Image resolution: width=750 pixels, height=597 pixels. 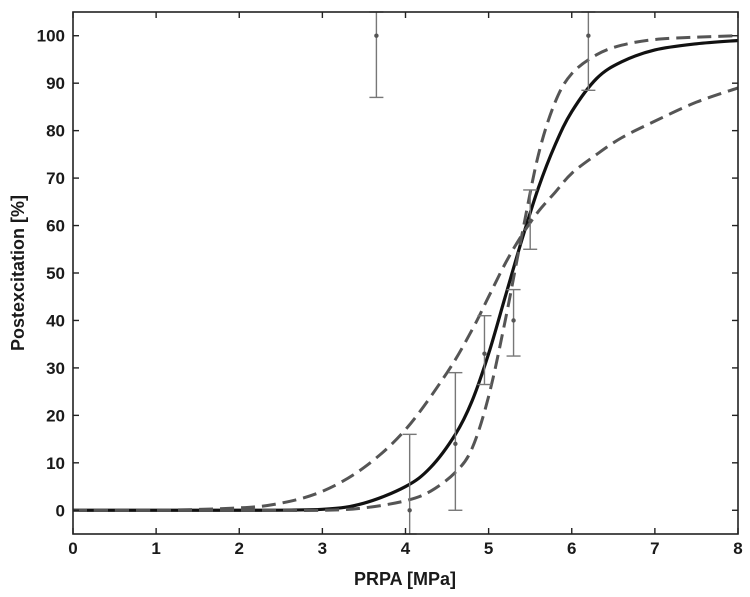 I want to click on x-tick-label: 7, so click(x=654, y=548).